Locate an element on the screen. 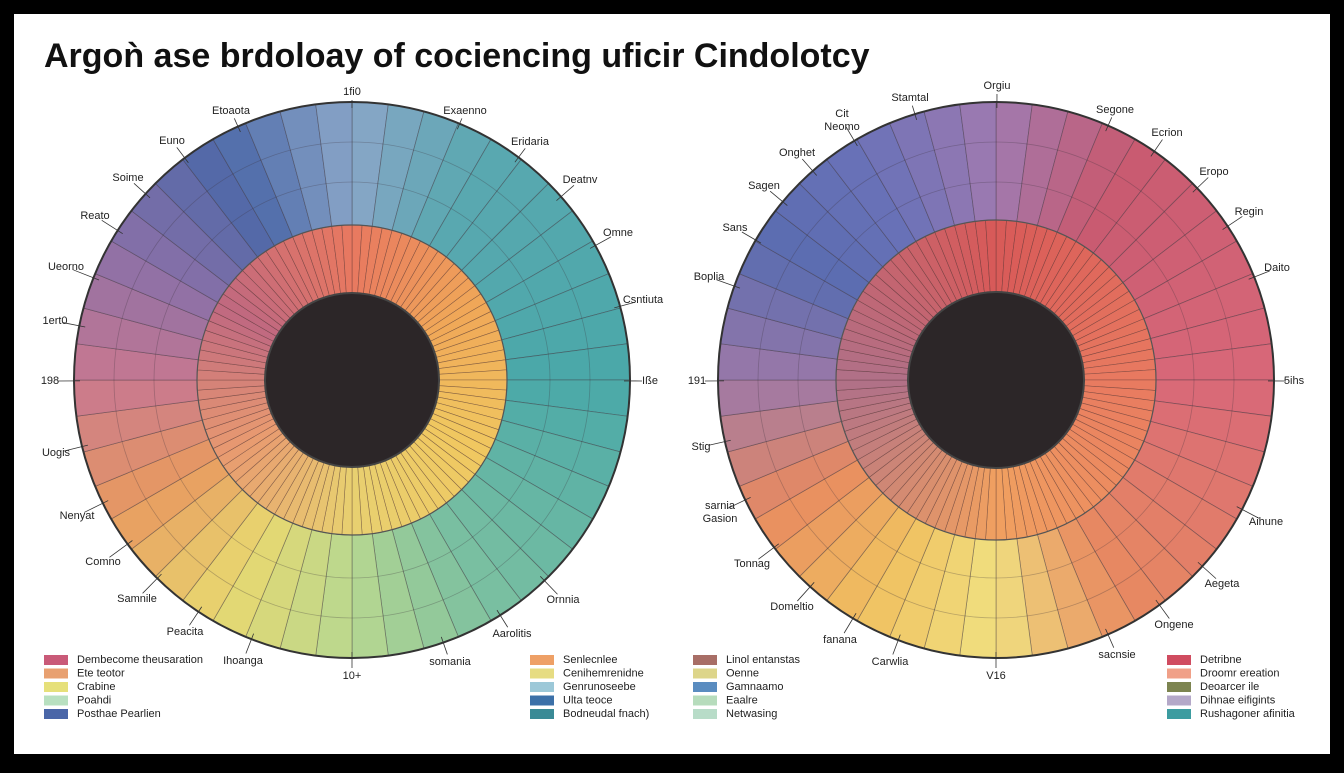  wheel-label: sacnsie is located at coordinates (1116, 655).